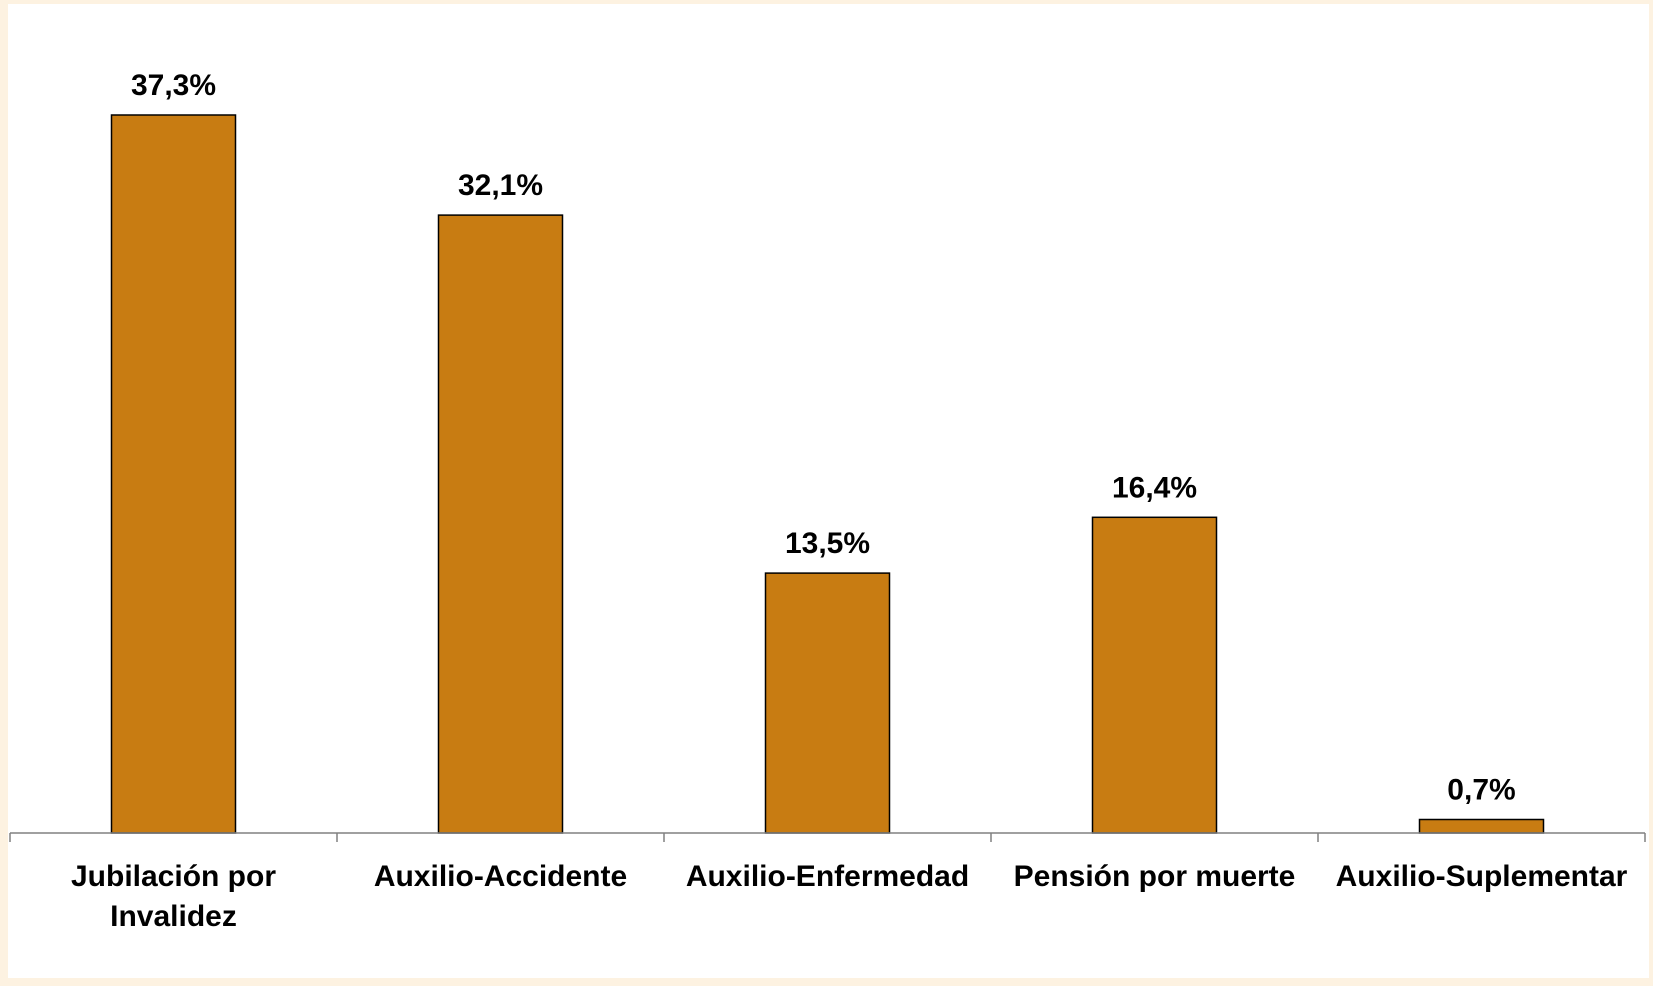 Image resolution: width=1653 pixels, height=986 pixels. What do you see at coordinates (827, 837) in the screenshot?
I see `x-axis` at bounding box center [827, 837].